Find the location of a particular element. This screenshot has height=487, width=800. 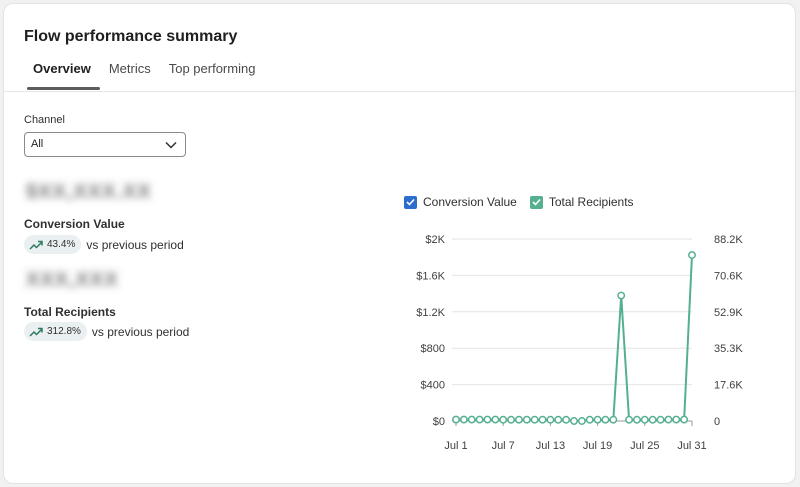

y-right-tick-label: 17.6K is located at coordinates (728, 386).